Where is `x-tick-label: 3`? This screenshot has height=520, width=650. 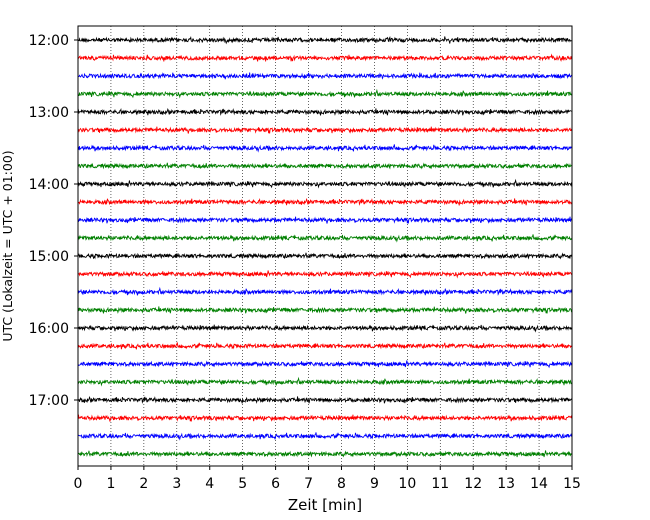
x-tick-label: 3 is located at coordinates (176, 484).